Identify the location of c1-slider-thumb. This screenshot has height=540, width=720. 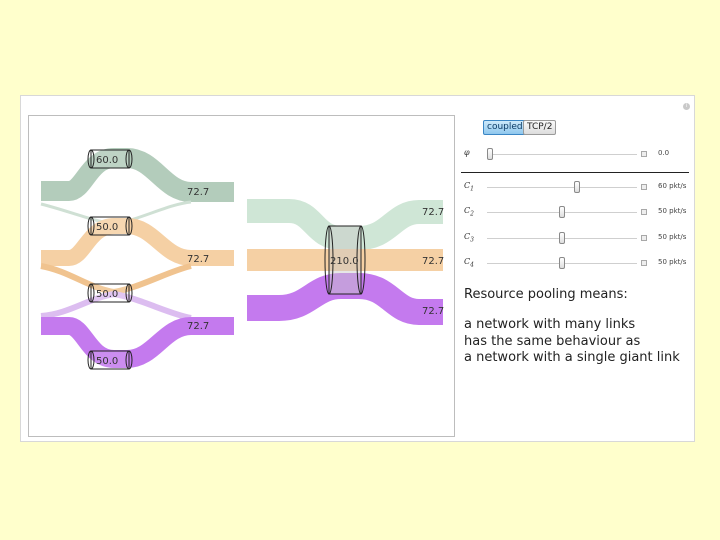
(577, 187).